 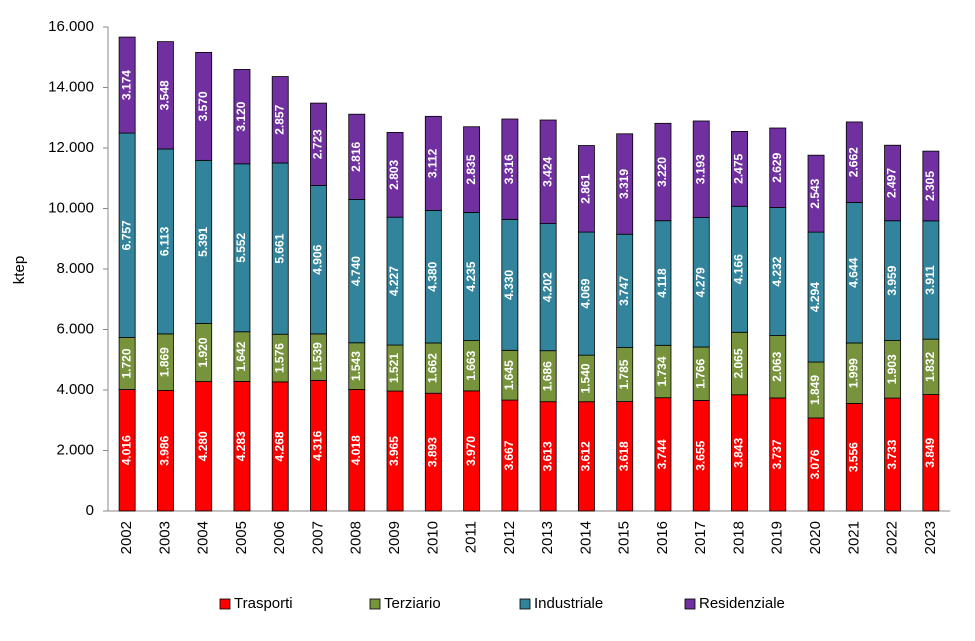 I want to click on x-tick-label: 2010, so click(x=432, y=537).